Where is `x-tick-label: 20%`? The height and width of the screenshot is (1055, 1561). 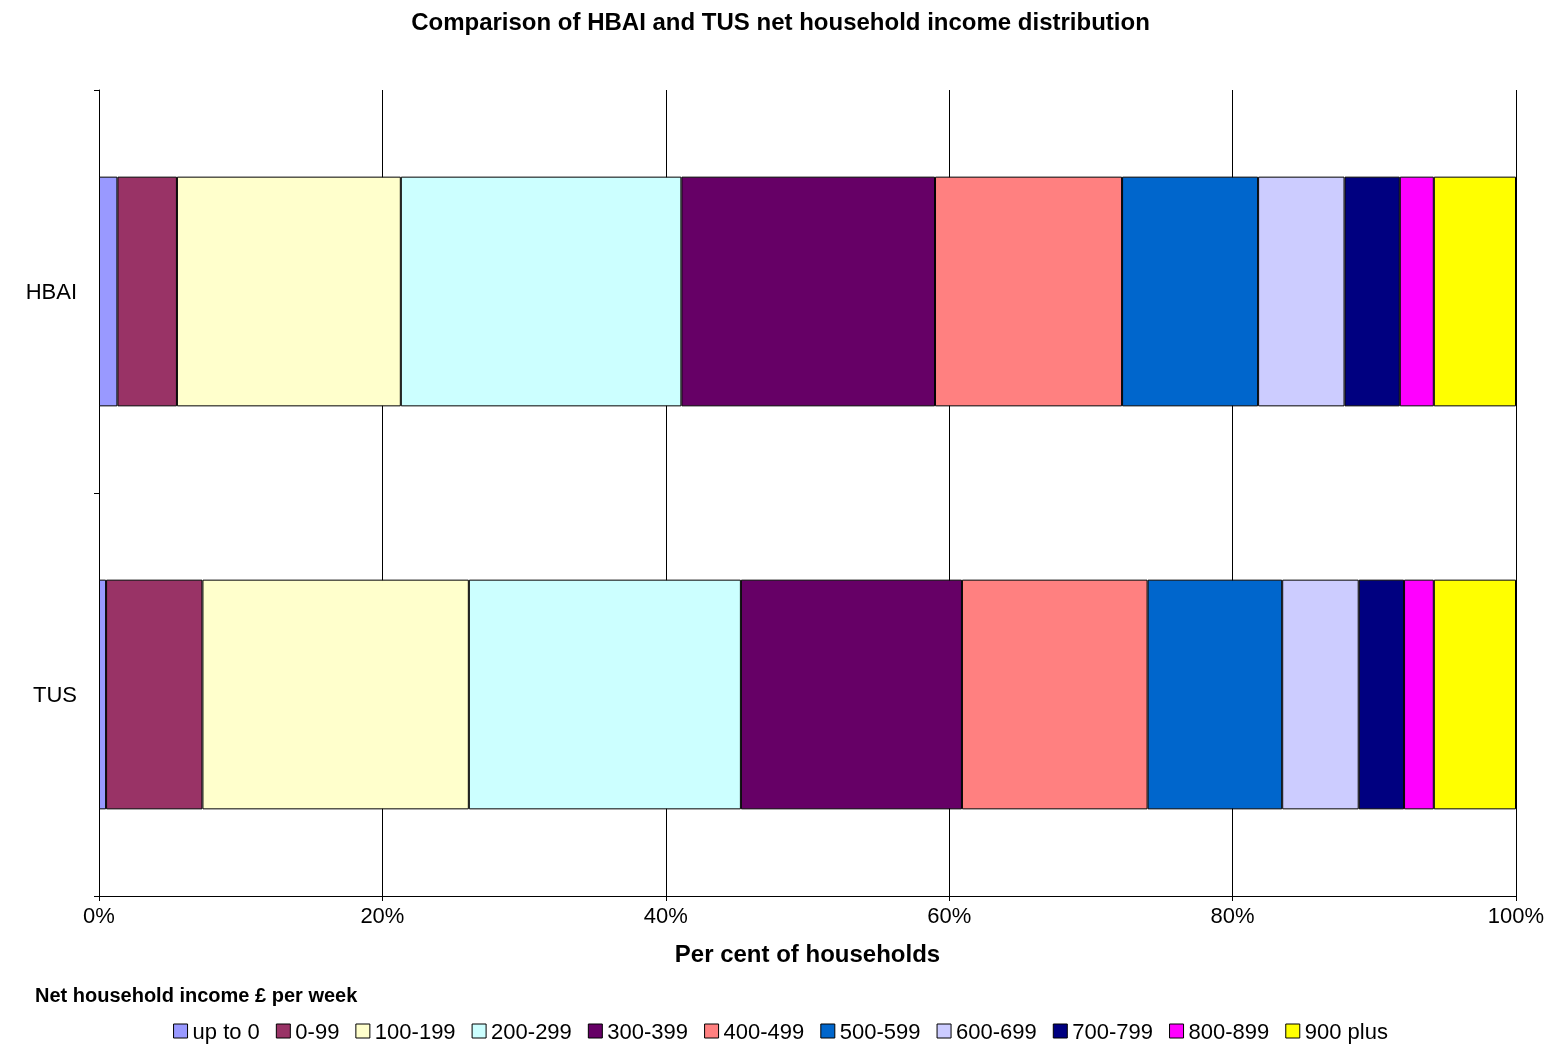
x-tick-label: 20% is located at coordinates (382, 915).